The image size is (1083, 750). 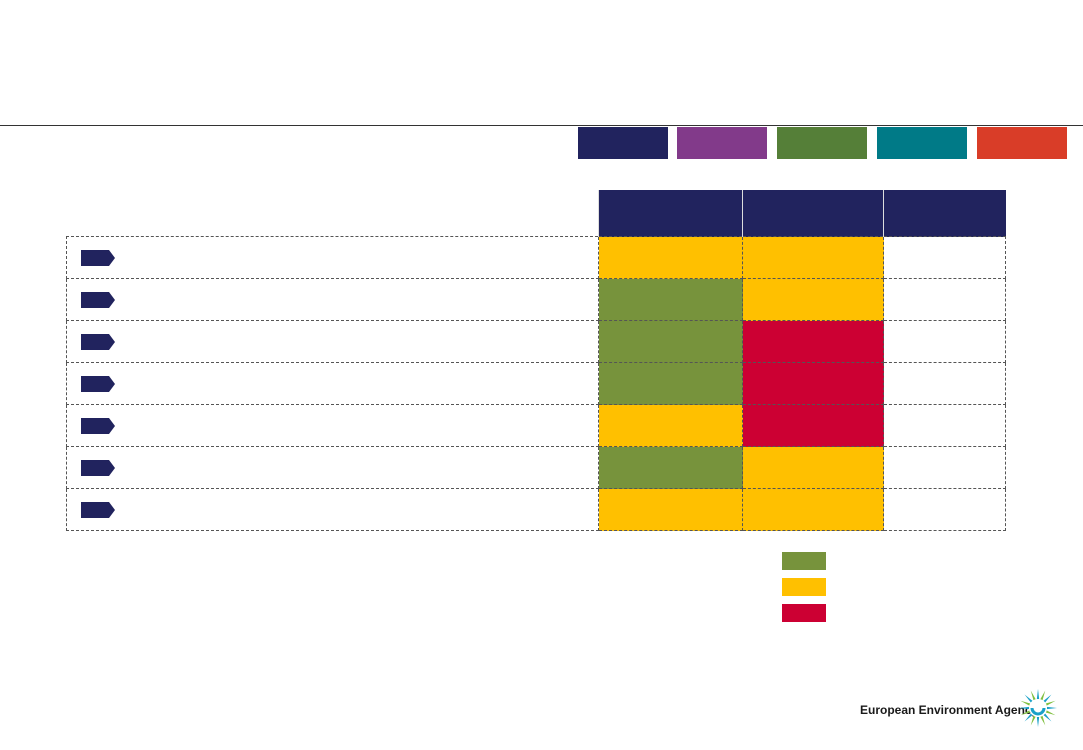 What do you see at coordinates (541, 125) in the screenshot?
I see `top-rule` at bounding box center [541, 125].